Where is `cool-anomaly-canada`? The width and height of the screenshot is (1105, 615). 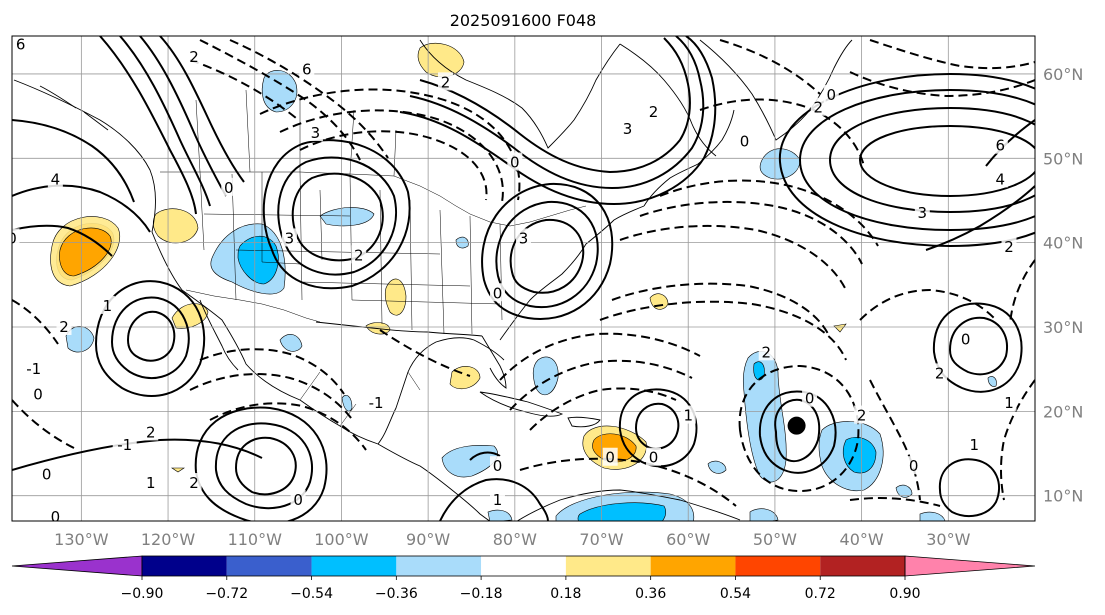 cool-anomaly-canada is located at coordinates (279, 91).